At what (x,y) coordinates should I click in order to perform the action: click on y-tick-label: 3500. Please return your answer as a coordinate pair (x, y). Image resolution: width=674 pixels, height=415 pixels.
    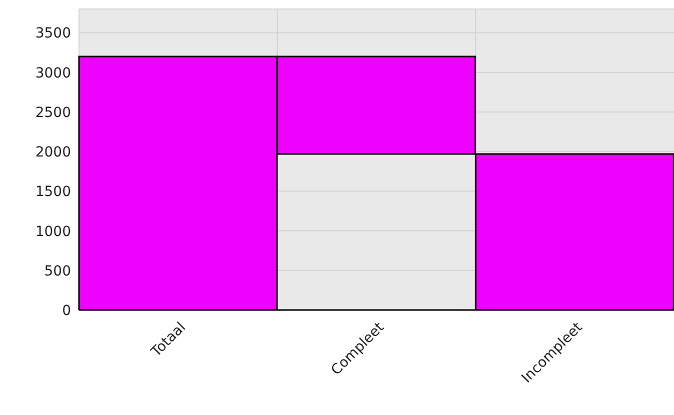
    Looking at the image, I should click on (53, 34).